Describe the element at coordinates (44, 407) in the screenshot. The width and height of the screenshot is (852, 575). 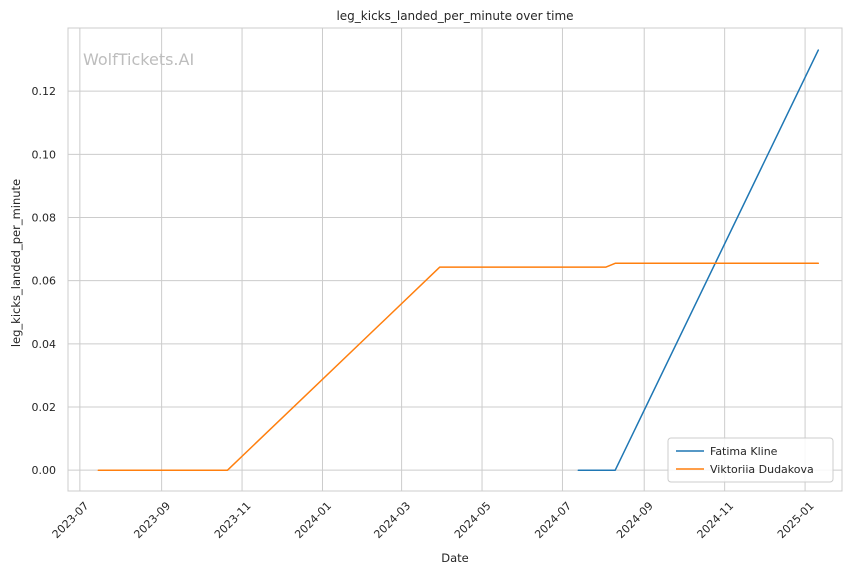
I see `y-tick-label: 0.02` at that location.